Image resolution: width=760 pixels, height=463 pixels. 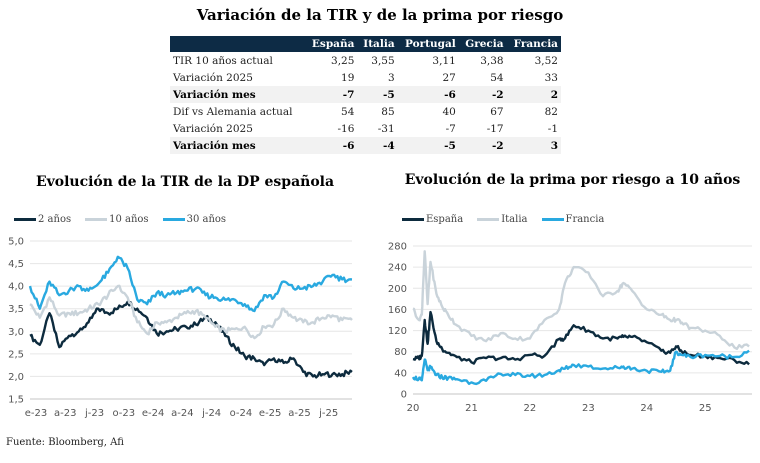 What do you see at coordinates (238, 44) in the screenshot?
I see `table-header-cell` at bounding box center [238, 44].